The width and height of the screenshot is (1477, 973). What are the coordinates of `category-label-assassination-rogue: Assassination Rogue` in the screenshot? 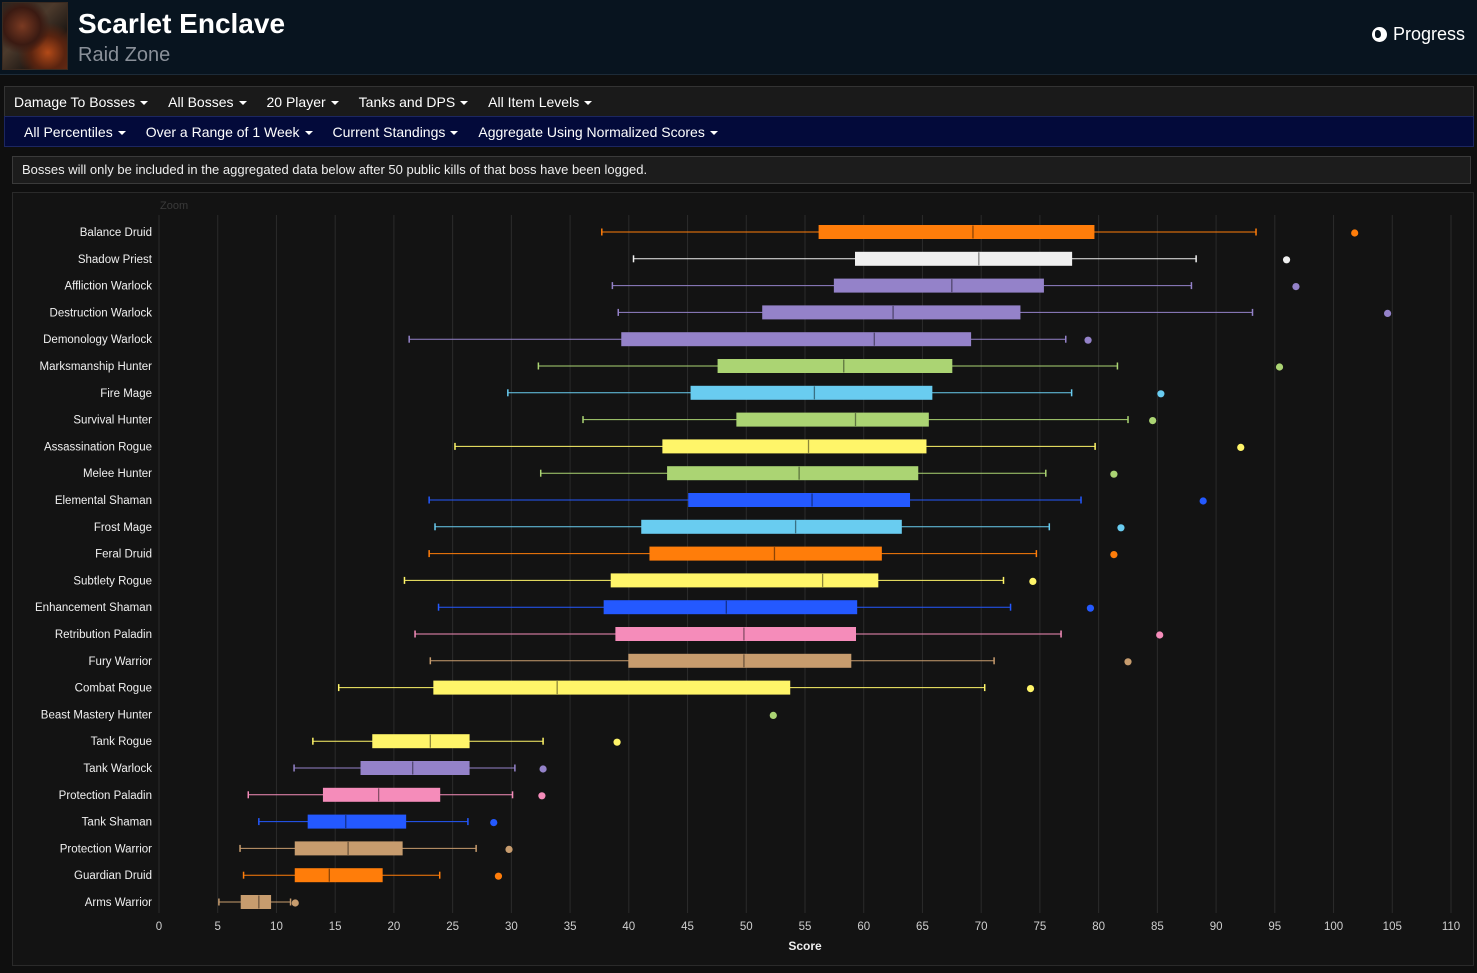 It's located at (98, 447).